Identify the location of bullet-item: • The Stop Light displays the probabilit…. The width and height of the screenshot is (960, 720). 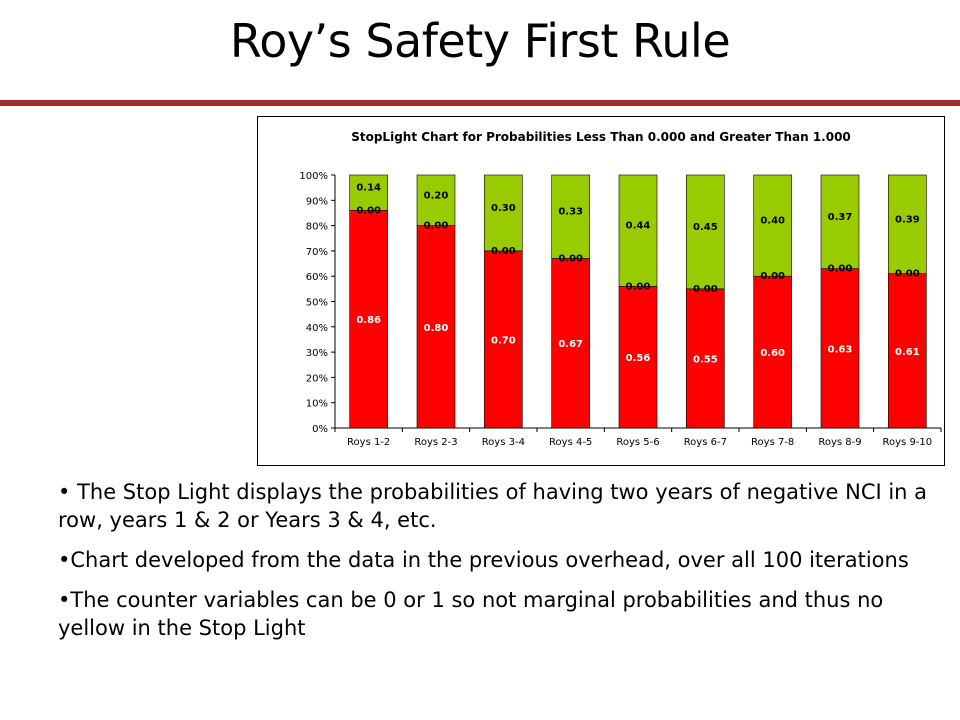
(493, 506).